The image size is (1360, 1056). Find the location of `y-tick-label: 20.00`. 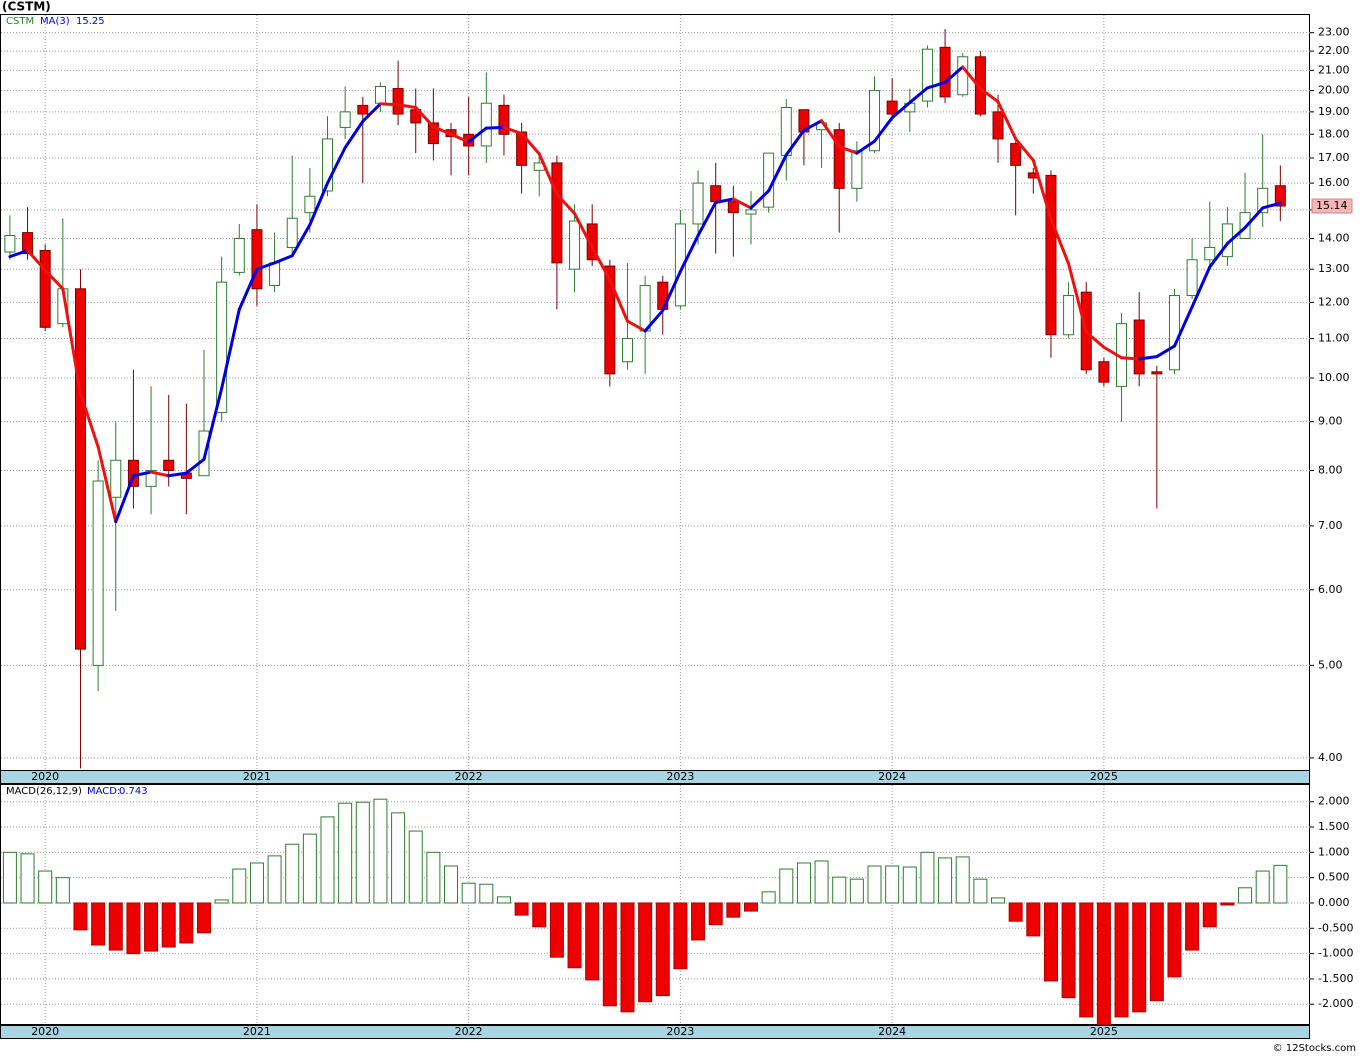

y-tick-label: 20.00 is located at coordinates (1334, 90).